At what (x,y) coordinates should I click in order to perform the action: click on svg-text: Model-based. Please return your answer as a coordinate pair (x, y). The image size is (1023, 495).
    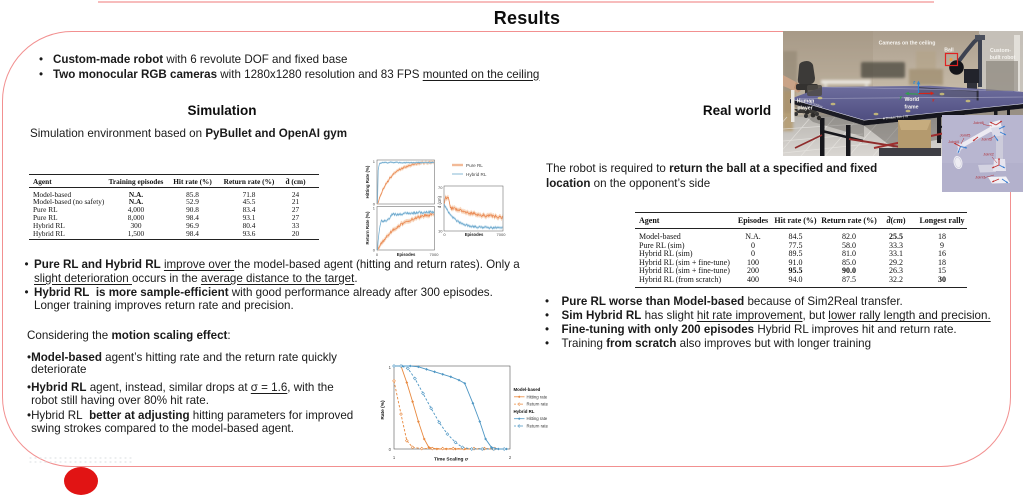
    Looking at the image, I should click on (527, 389).